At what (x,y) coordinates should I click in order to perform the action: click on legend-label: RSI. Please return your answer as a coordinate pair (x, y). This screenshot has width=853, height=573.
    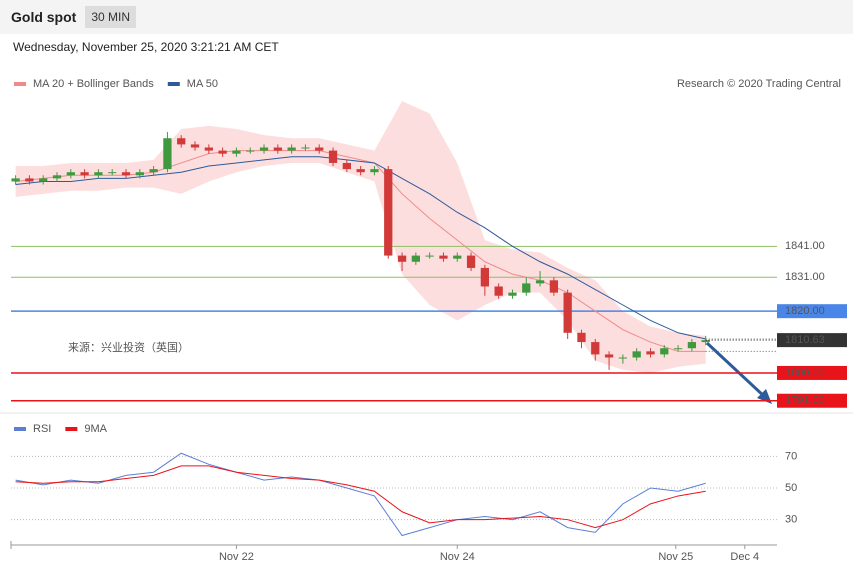
    Looking at the image, I should click on (42, 429).